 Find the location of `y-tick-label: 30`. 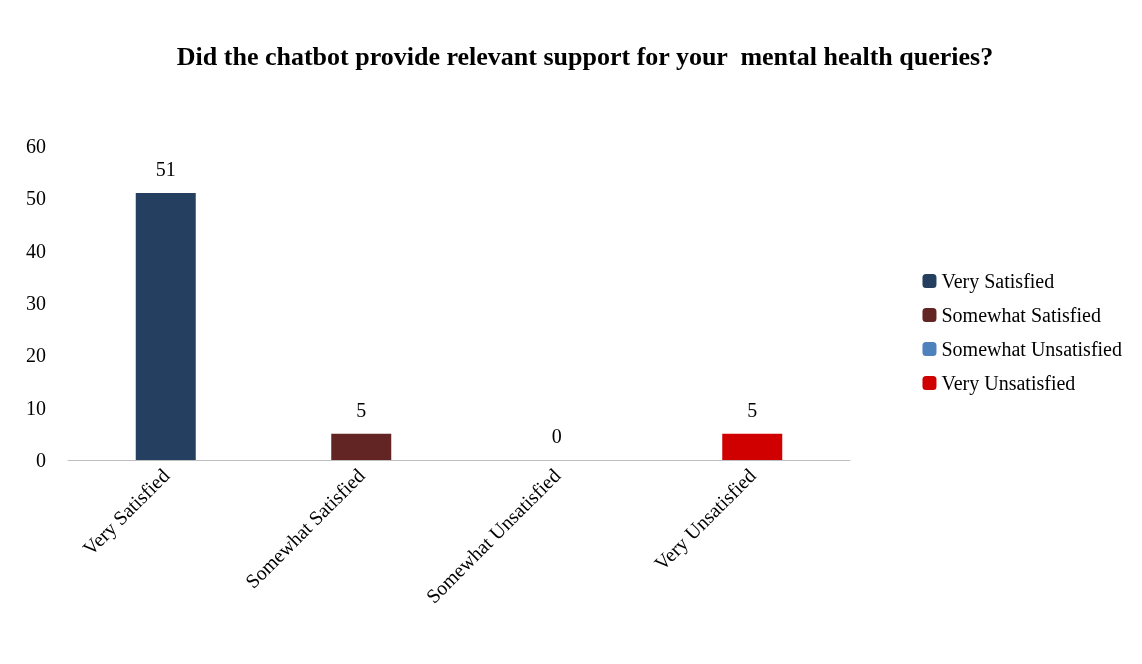

y-tick-label: 30 is located at coordinates (36, 303).